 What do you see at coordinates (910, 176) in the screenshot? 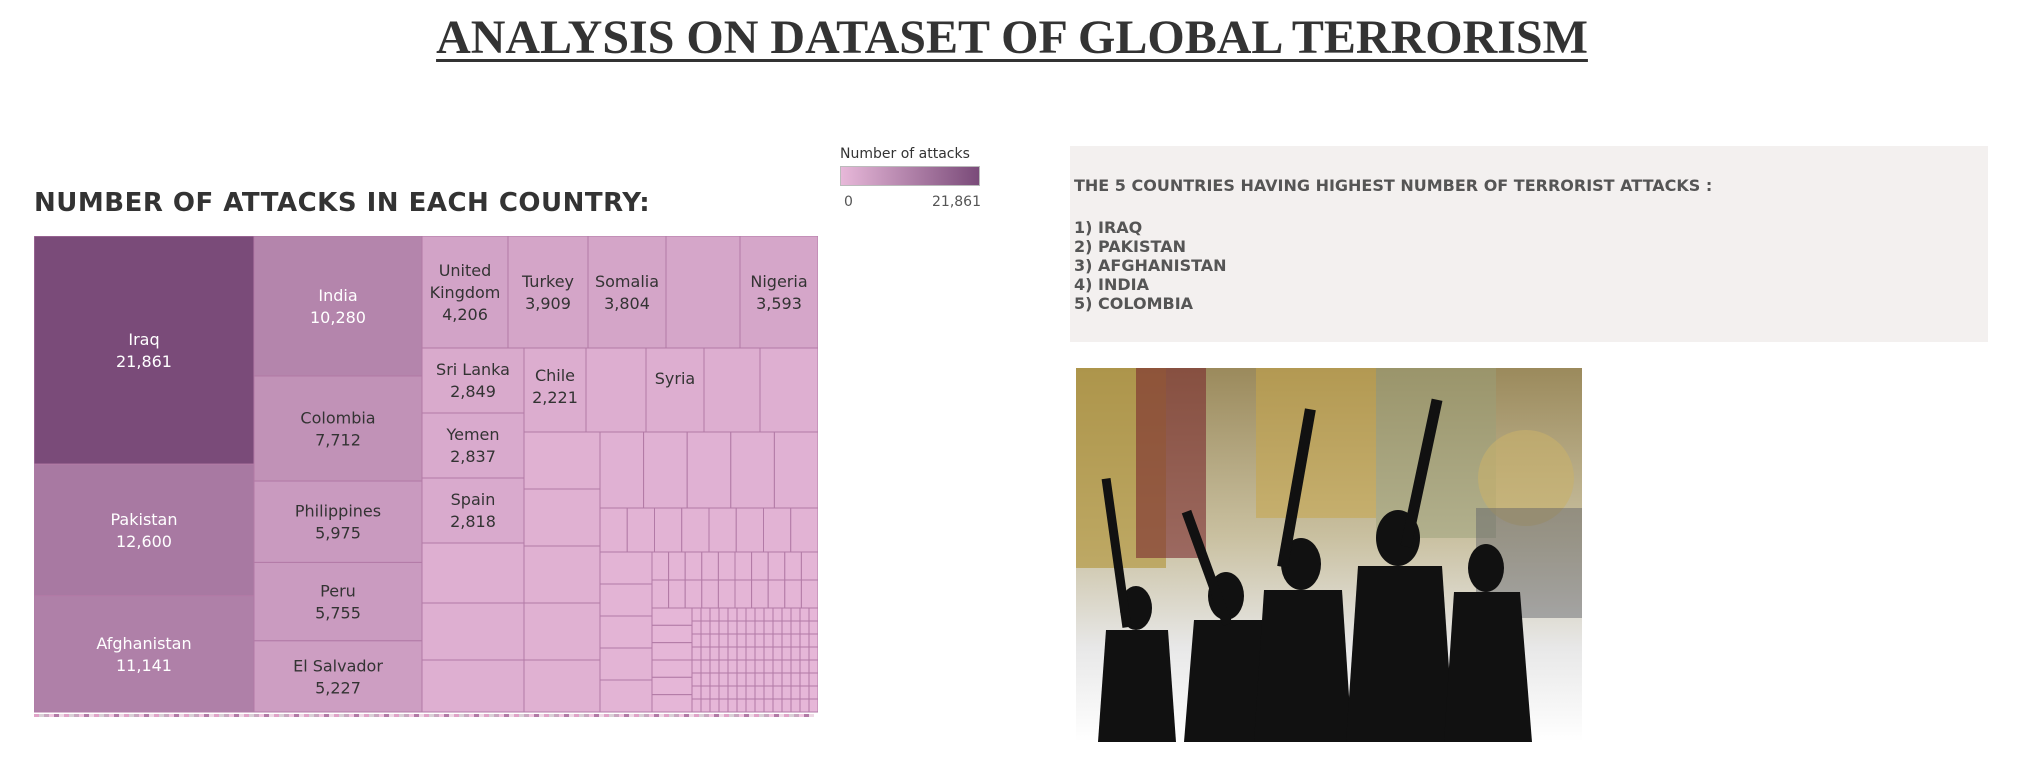
I see `legend-gradient-bar` at bounding box center [910, 176].